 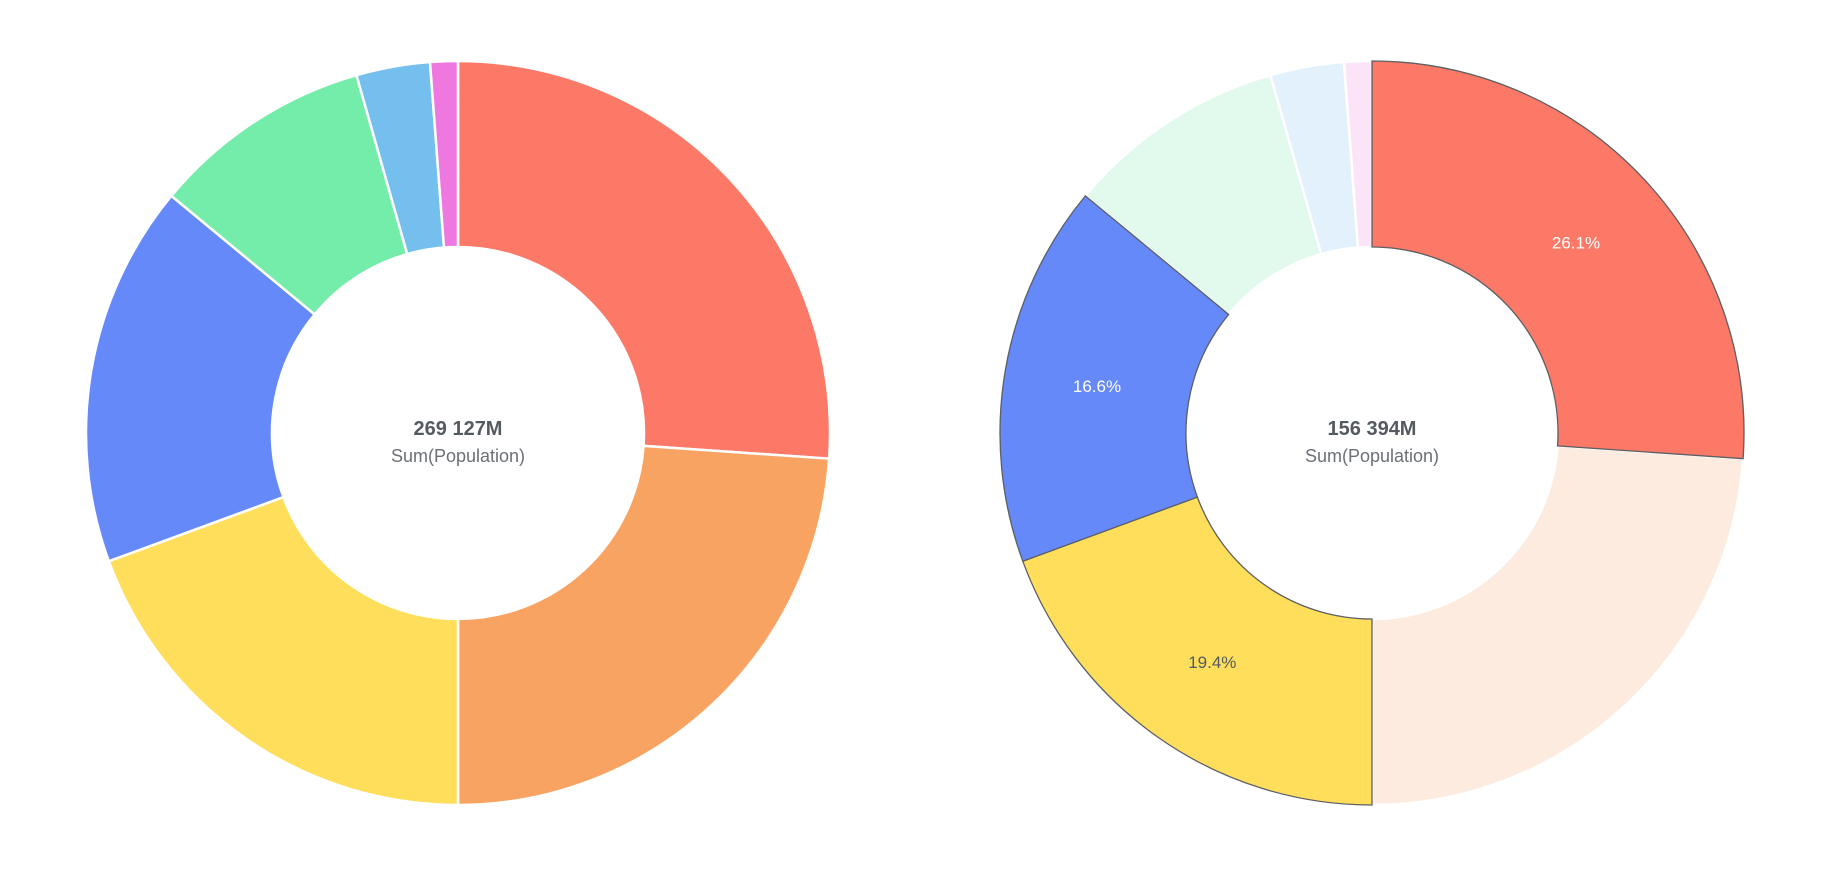 I want to click on slice-label-1: 26.1%, so click(x=1576, y=243).